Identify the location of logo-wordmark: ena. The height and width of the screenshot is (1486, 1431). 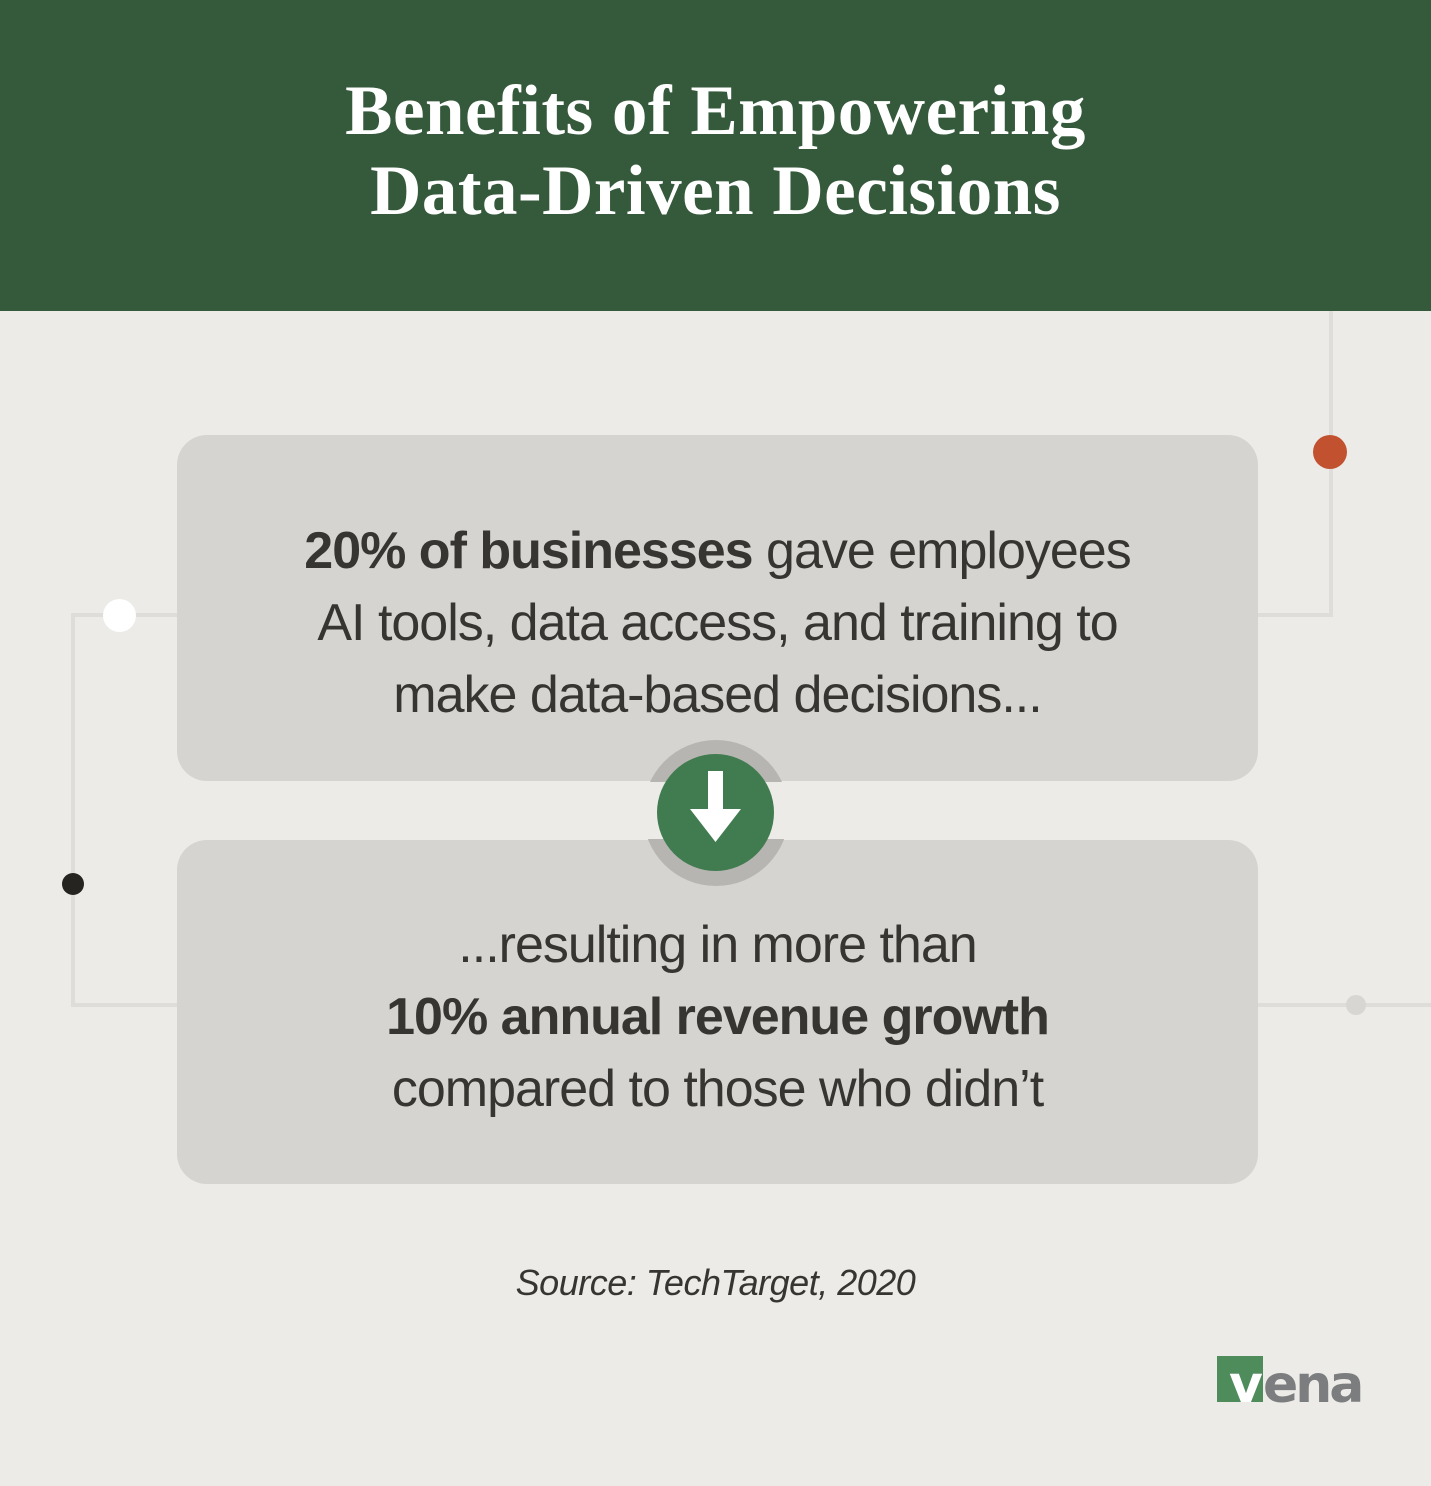
(1312, 1384).